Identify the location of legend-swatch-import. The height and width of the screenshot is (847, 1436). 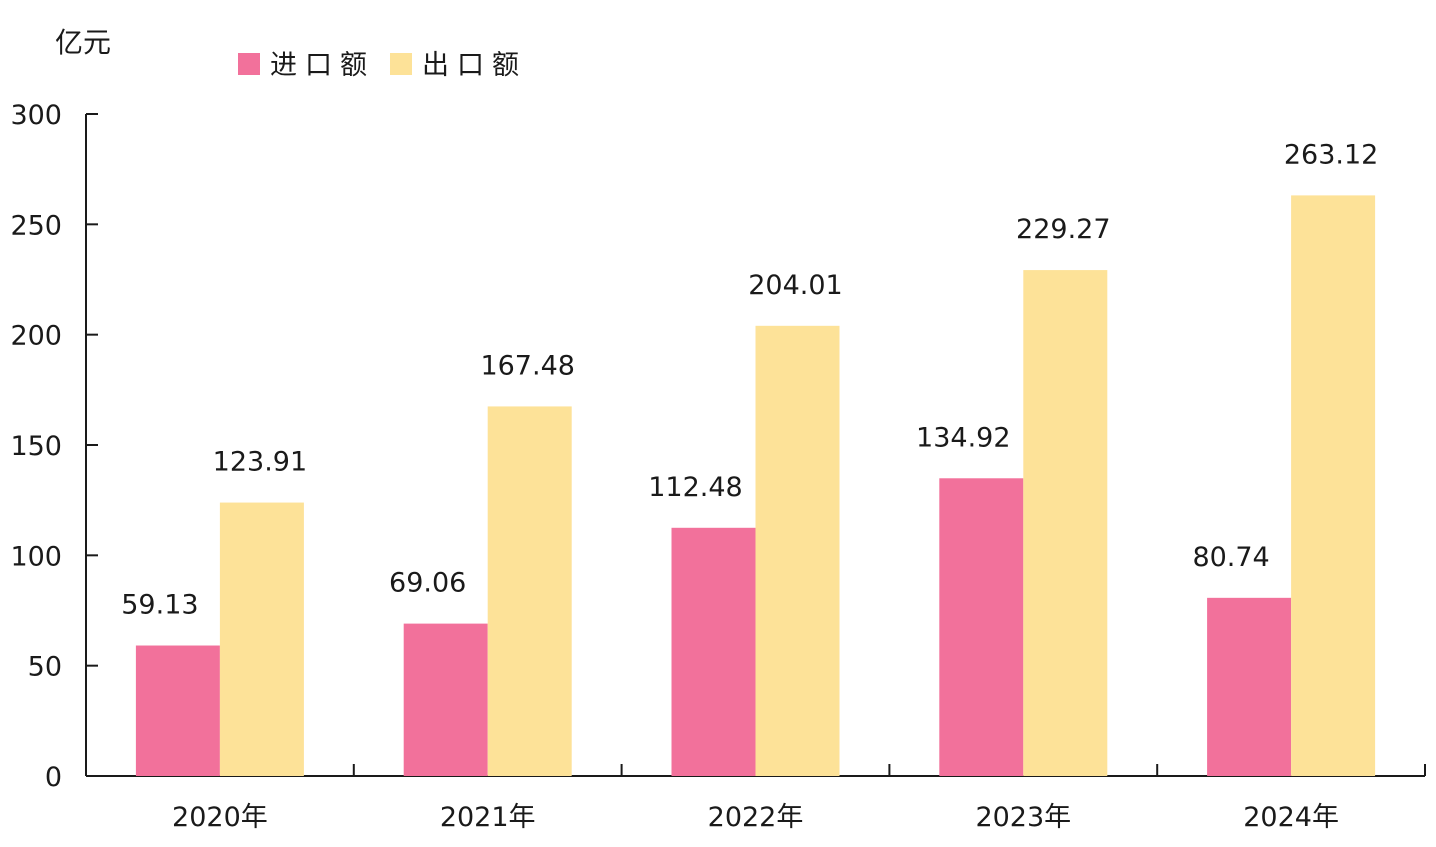
(249, 64).